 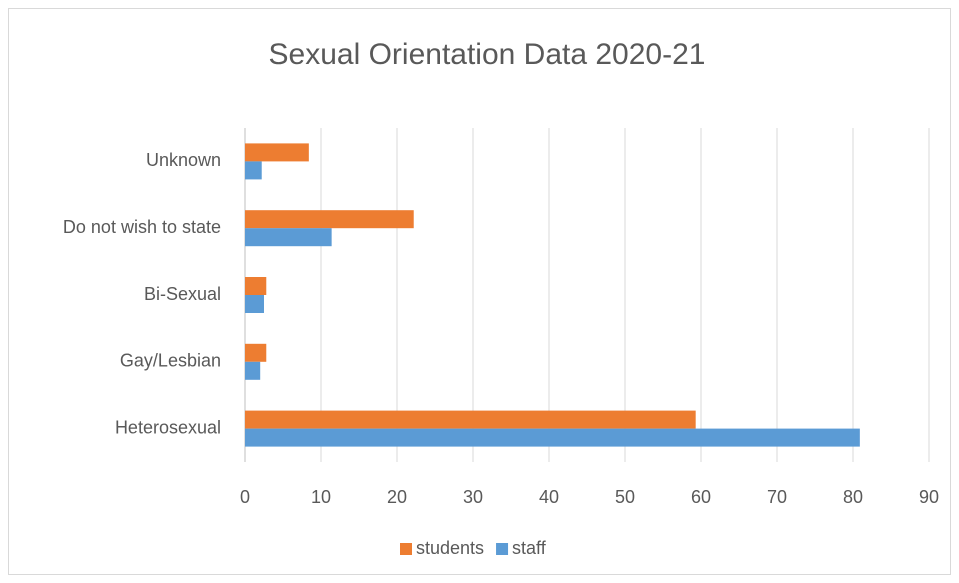 What do you see at coordinates (142, 227) in the screenshot?
I see `y-tick-label: Do not wish to state` at bounding box center [142, 227].